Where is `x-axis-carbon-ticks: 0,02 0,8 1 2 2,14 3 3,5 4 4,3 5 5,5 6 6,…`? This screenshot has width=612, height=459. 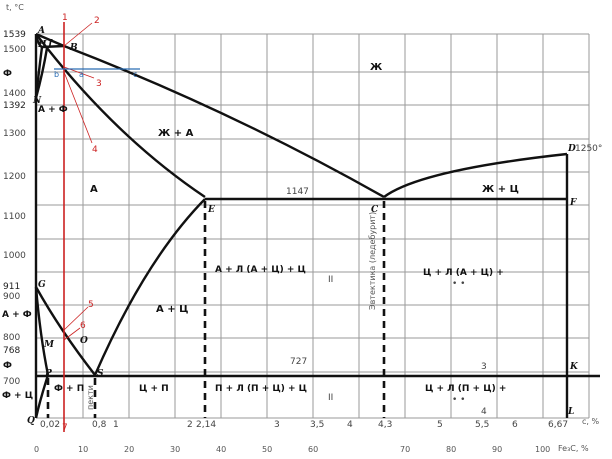 x-axis-carbon-ticks: 0,02 0,8 1 2 2,14 3 3,5 4 4,3 5 5,5 6 6,… is located at coordinates (304, 425).